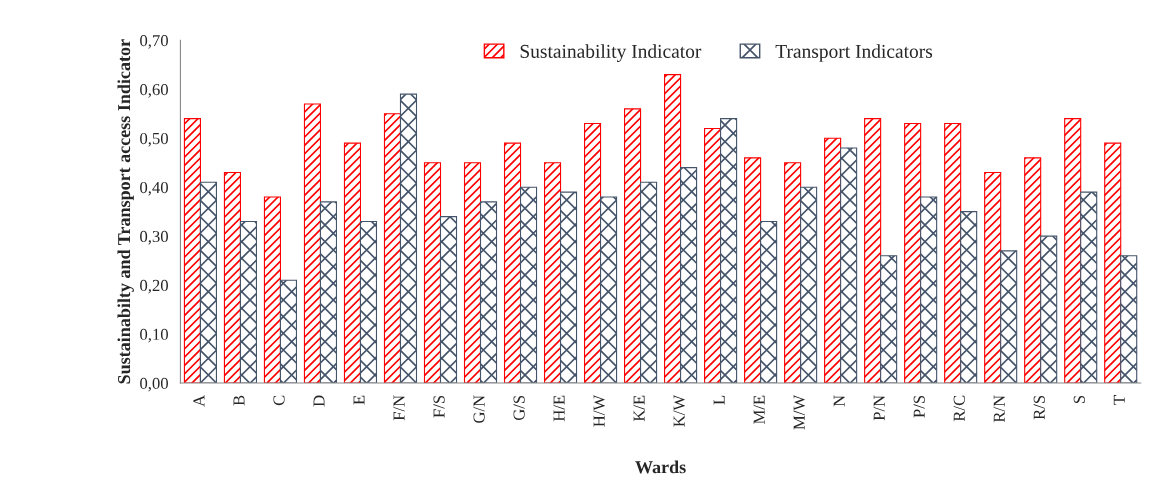  Describe the element at coordinates (759, 409) in the screenshot. I see `x-tick-label: M/E` at that location.